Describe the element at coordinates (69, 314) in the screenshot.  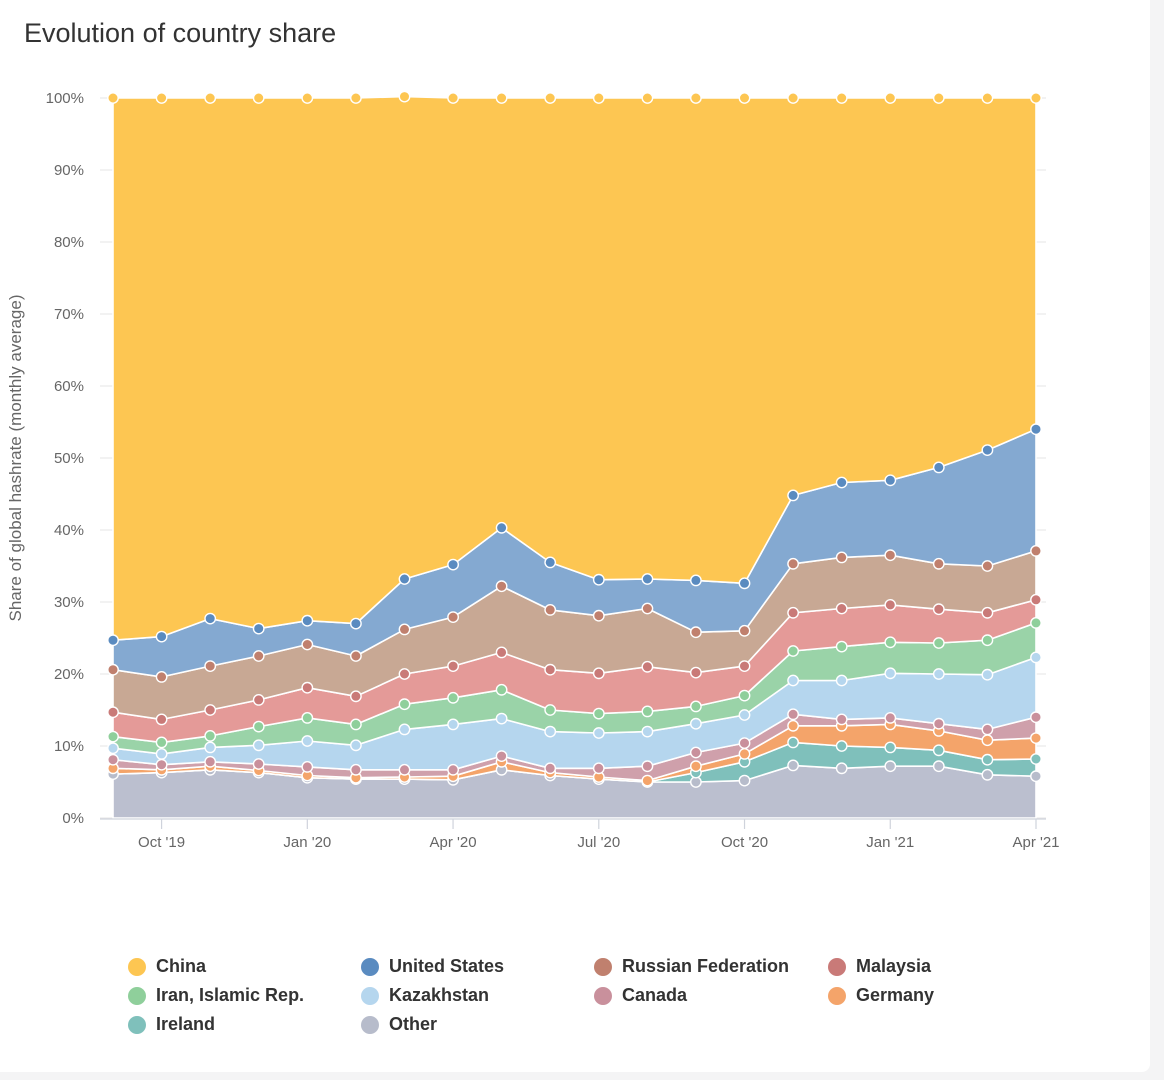
I see `y-tick-label: 70%` at that location.